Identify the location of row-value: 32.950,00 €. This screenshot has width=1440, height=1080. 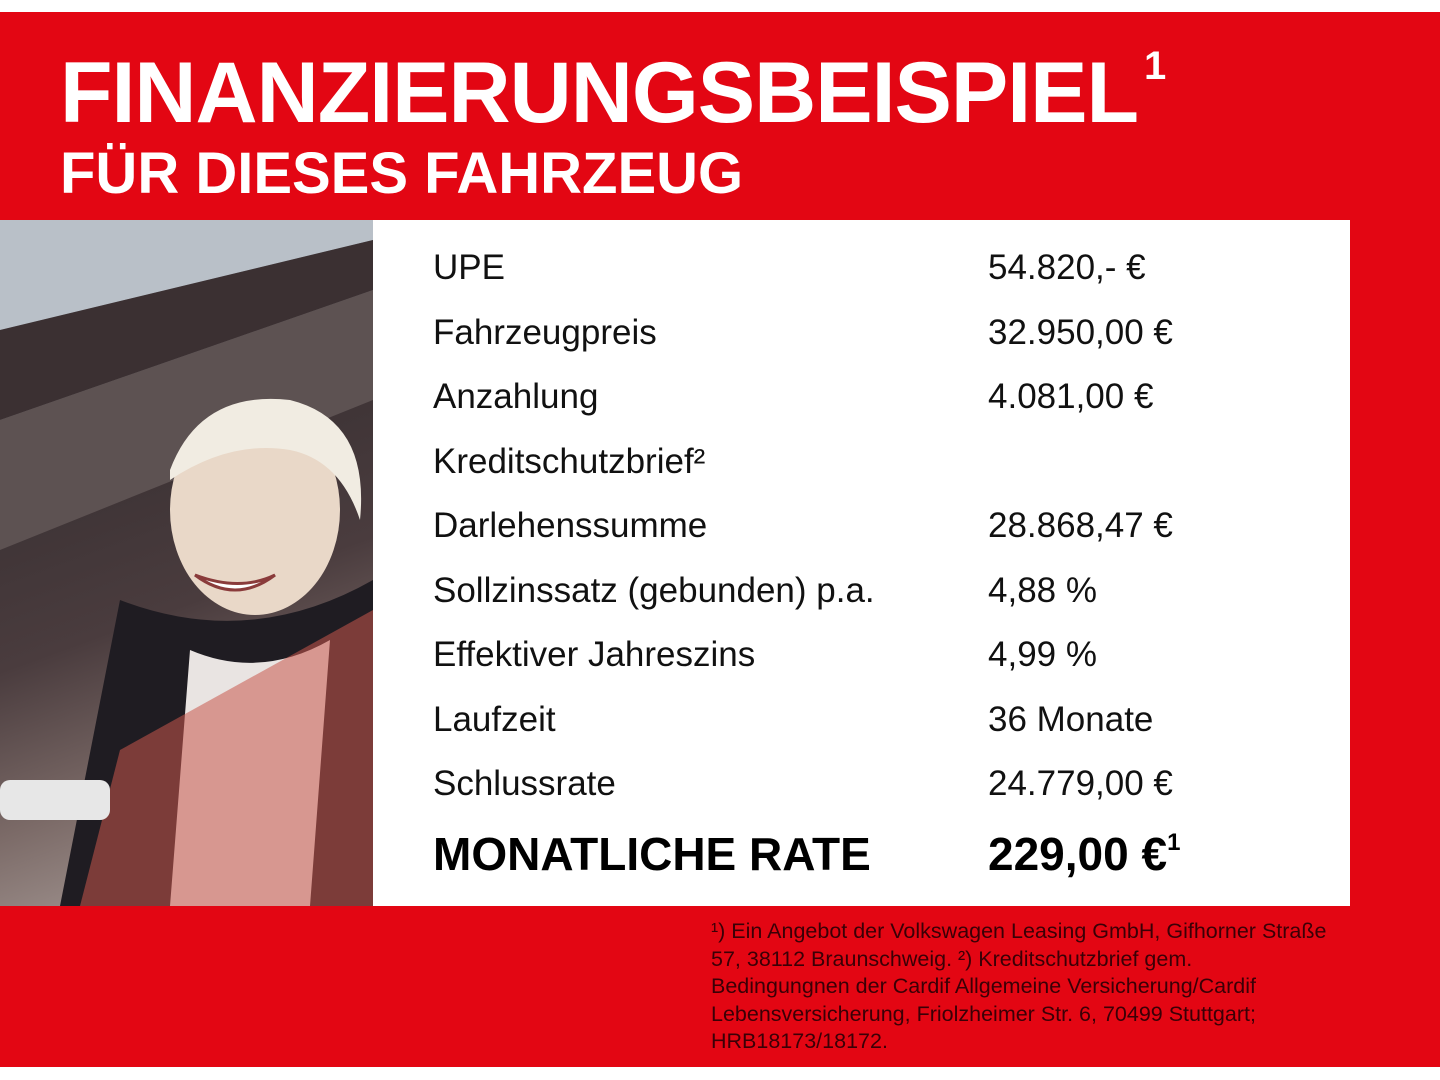
(1080, 332).